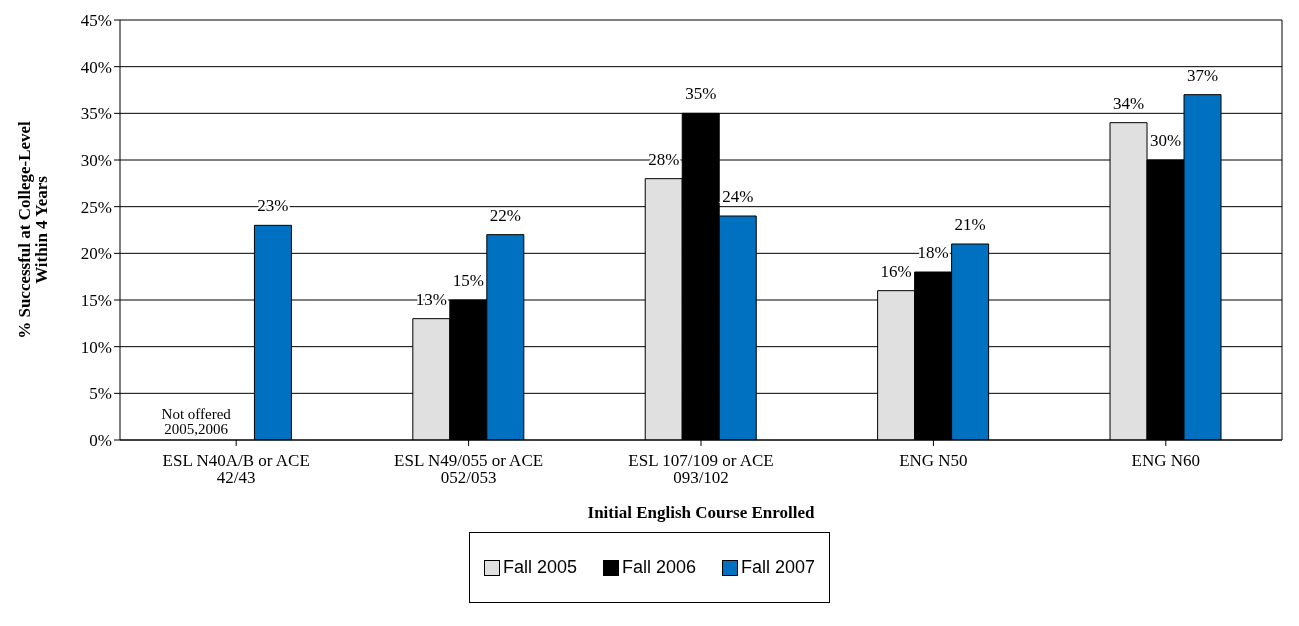 The width and height of the screenshot is (1299, 626). What do you see at coordinates (100, 394) in the screenshot?
I see `y-tick-label: 5%` at bounding box center [100, 394].